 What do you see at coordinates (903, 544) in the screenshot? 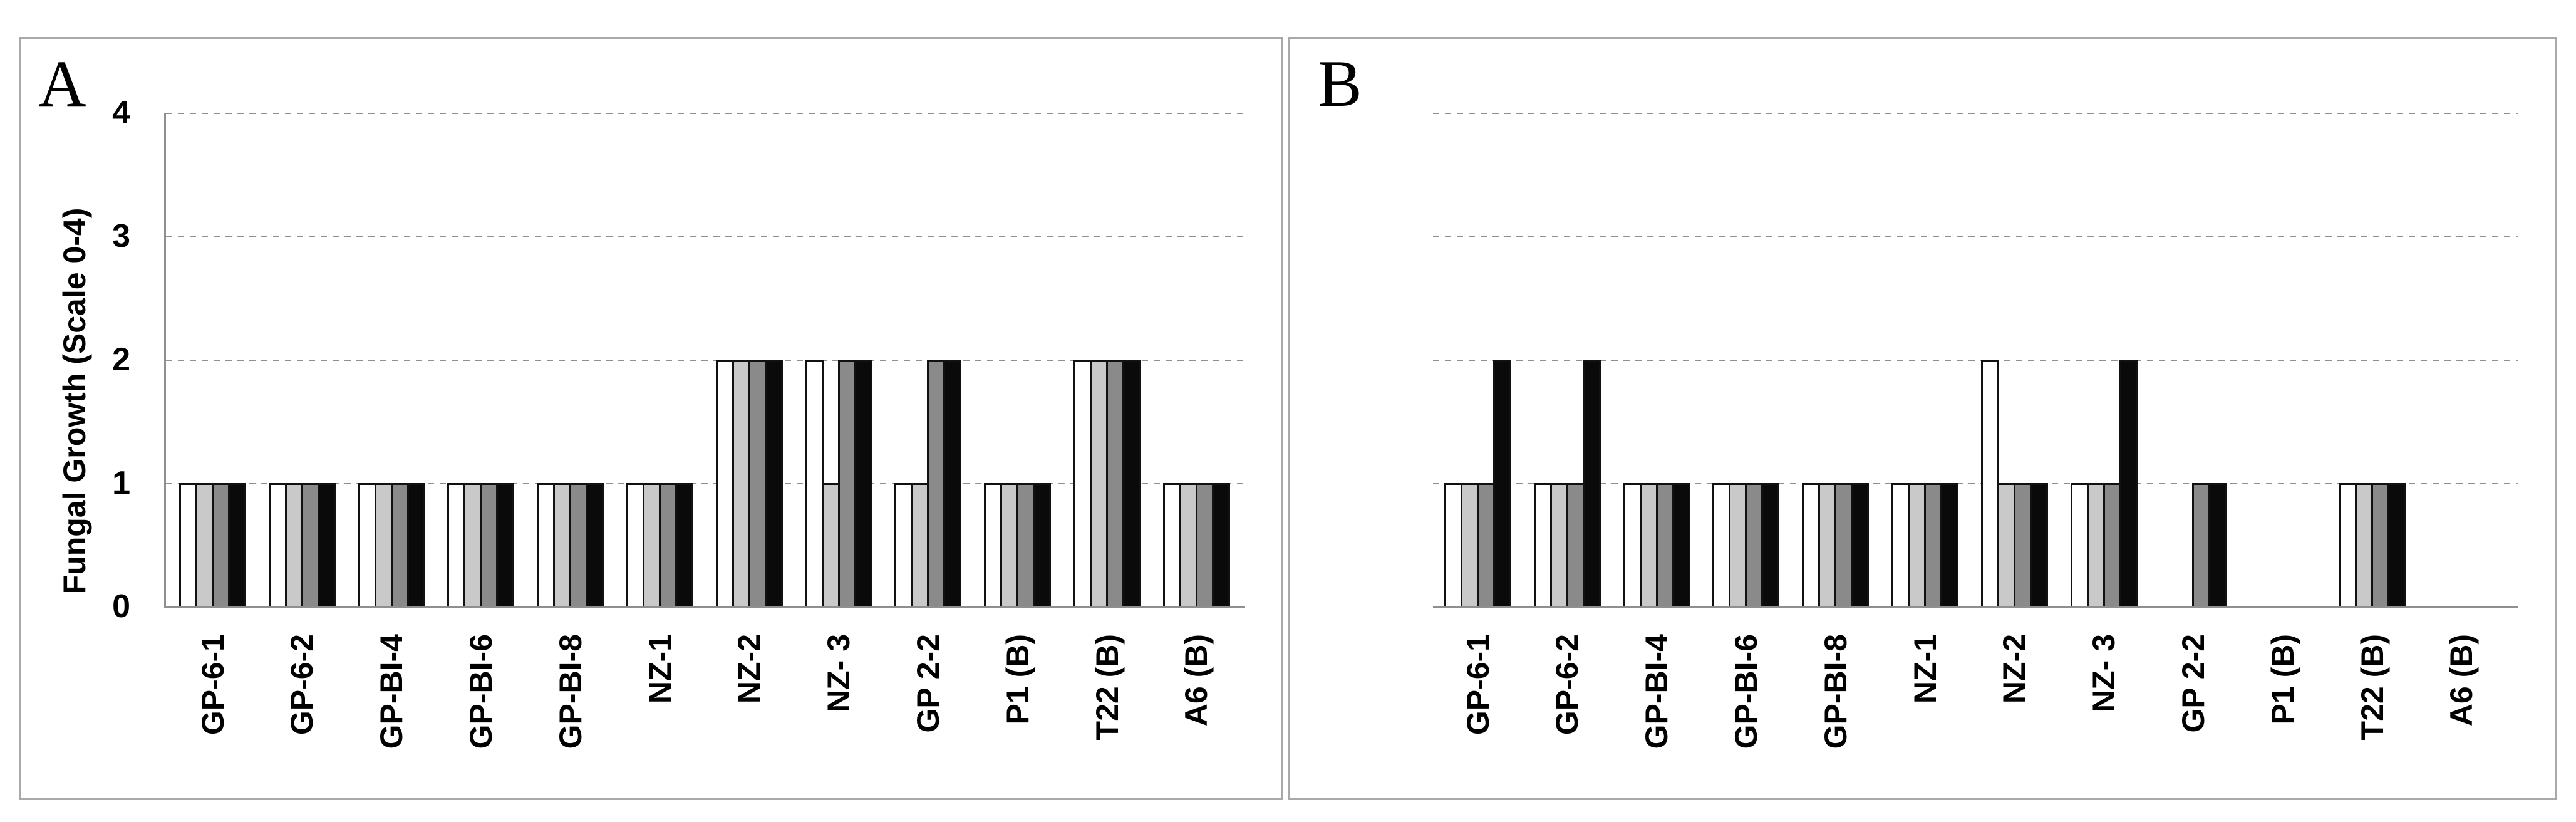
I see `bar-GP 2-2-white` at bounding box center [903, 544].